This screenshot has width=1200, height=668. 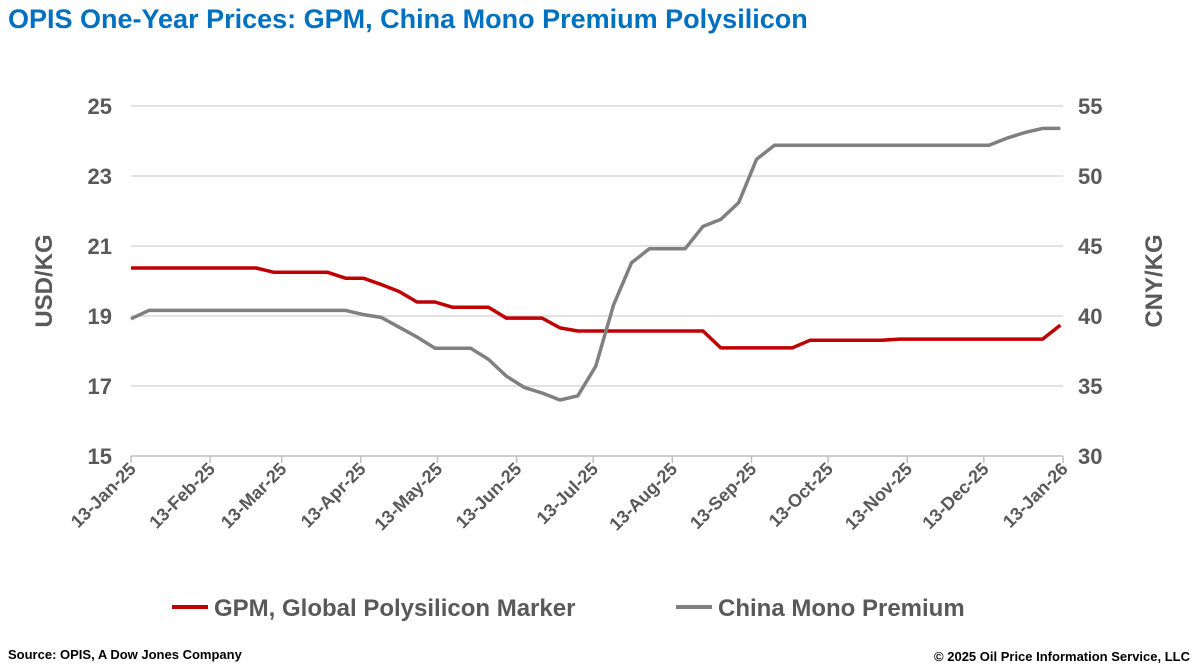 What do you see at coordinates (409, 497) in the screenshot?
I see `x-tick-label: 13-May-25` at bounding box center [409, 497].